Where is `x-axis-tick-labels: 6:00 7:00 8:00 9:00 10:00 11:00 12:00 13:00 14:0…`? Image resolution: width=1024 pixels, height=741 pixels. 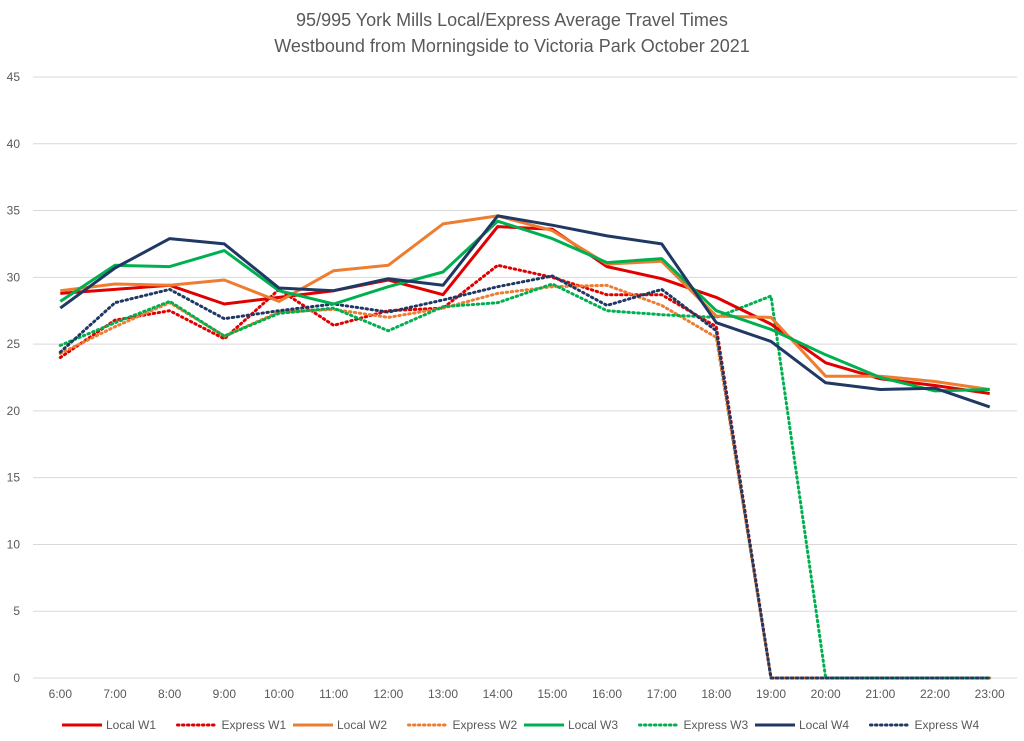 x-axis-tick-labels: 6:00 7:00 8:00 9:00 10:00 11:00 12:00 13:00 14:0… is located at coordinates (527, 694).